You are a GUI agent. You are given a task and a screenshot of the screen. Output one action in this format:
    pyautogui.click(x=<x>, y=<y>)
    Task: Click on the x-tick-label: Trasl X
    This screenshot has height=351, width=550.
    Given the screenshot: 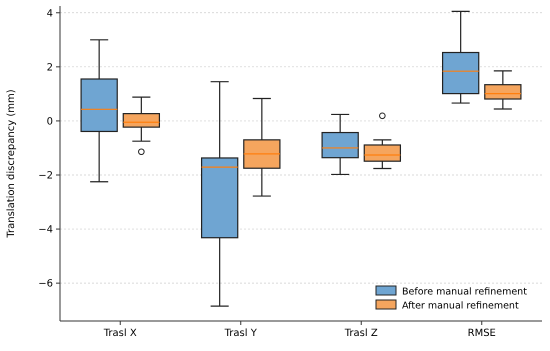 What is the action you would take?
    pyautogui.click(x=119, y=333)
    